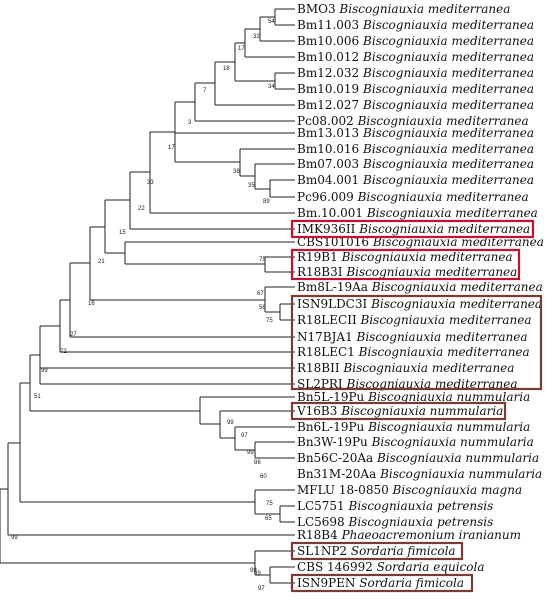 This screenshot has width=550, height=599. Describe the element at coordinates (318, 411) in the screenshot. I see `taxon-code: V16B3` at that location.